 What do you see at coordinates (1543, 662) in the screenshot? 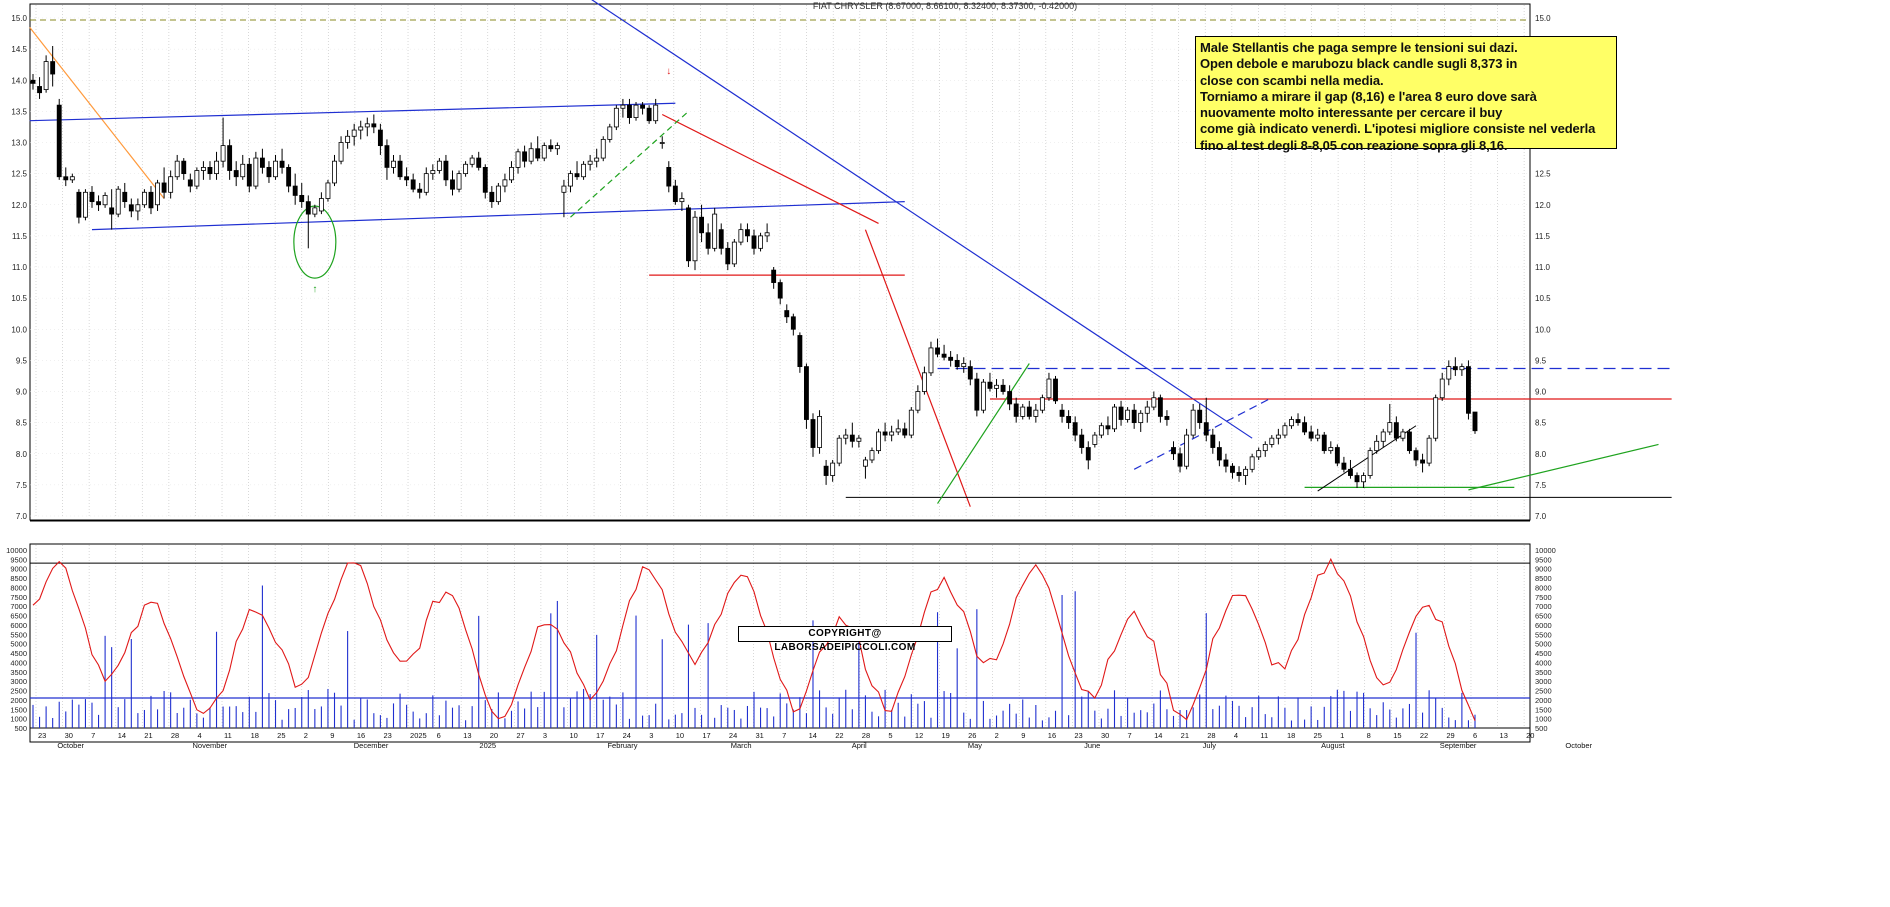
I see `volume-tick-label: 4000` at bounding box center [1543, 662].